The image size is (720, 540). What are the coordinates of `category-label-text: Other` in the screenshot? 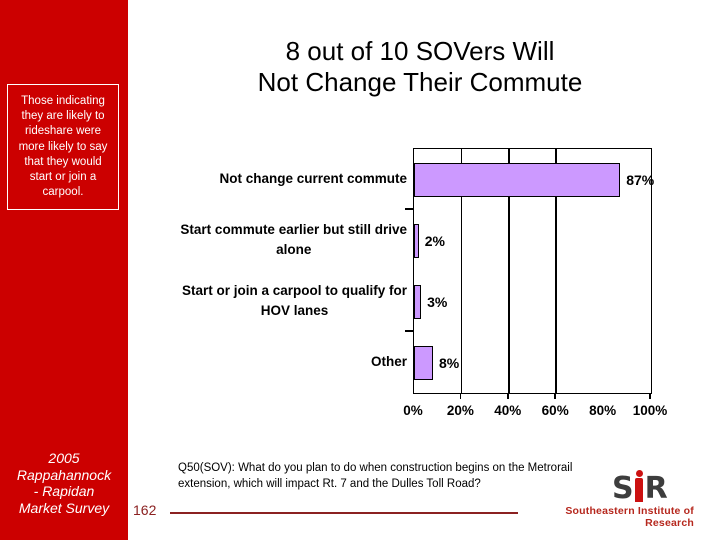 It's located at (388, 361).